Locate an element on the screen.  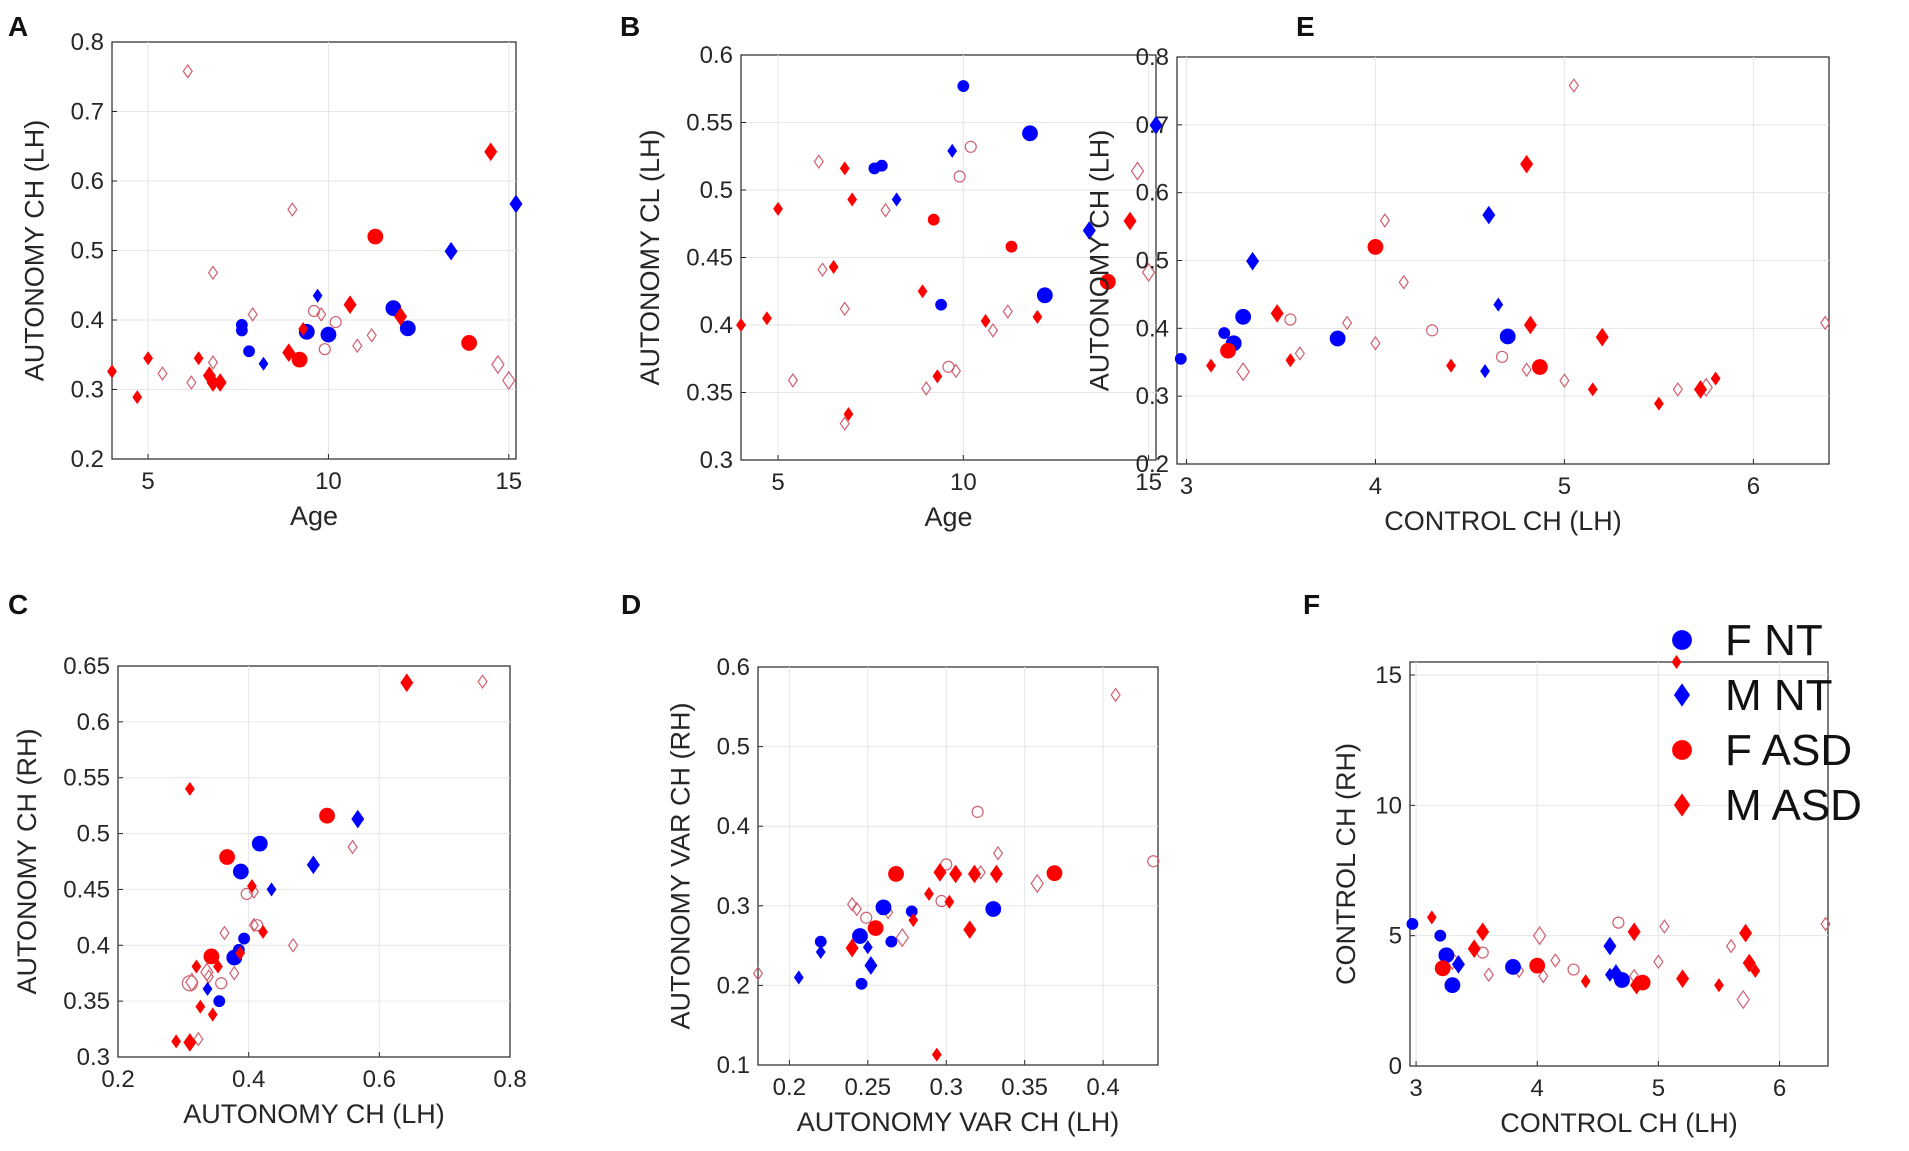
y-tick-label: 0.1 is located at coordinates (733, 1065).